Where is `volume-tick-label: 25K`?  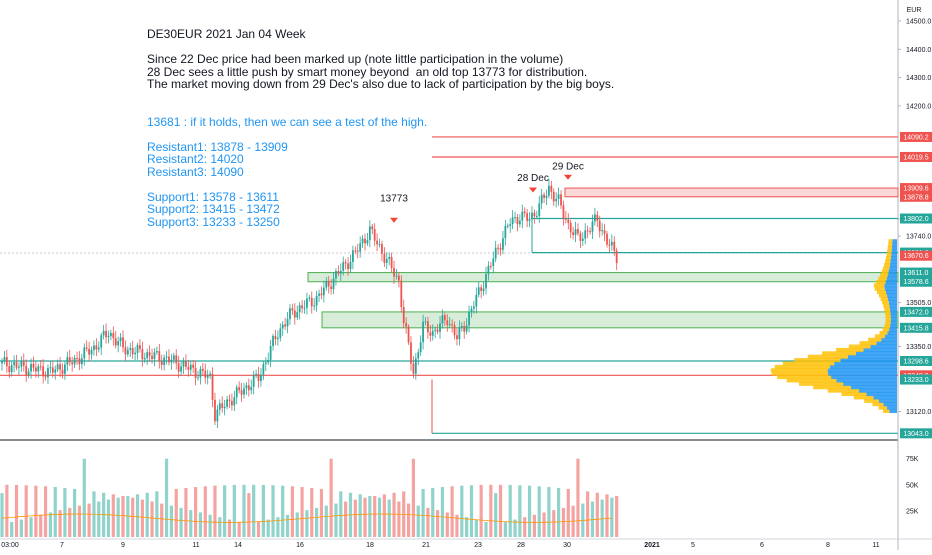
volume-tick-label: 25K is located at coordinates (912, 511).